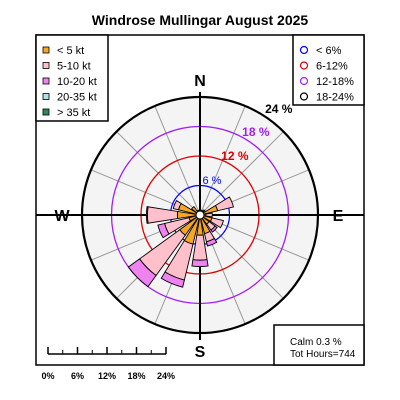  What do you see at coordinates (47, 376) in the screenshot?
I see `scale-bar-label: 0%` at bounding box center [47, 376].